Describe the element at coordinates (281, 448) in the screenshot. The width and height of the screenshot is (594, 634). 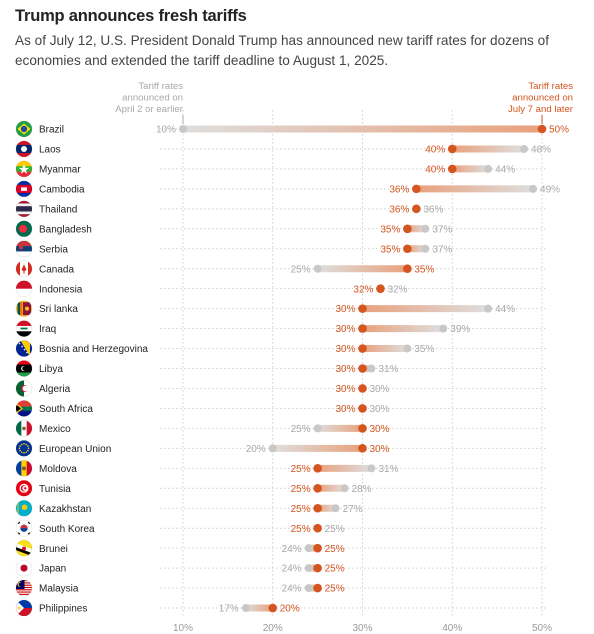
I see `chart-row: European Union 20% 30%` at that location.